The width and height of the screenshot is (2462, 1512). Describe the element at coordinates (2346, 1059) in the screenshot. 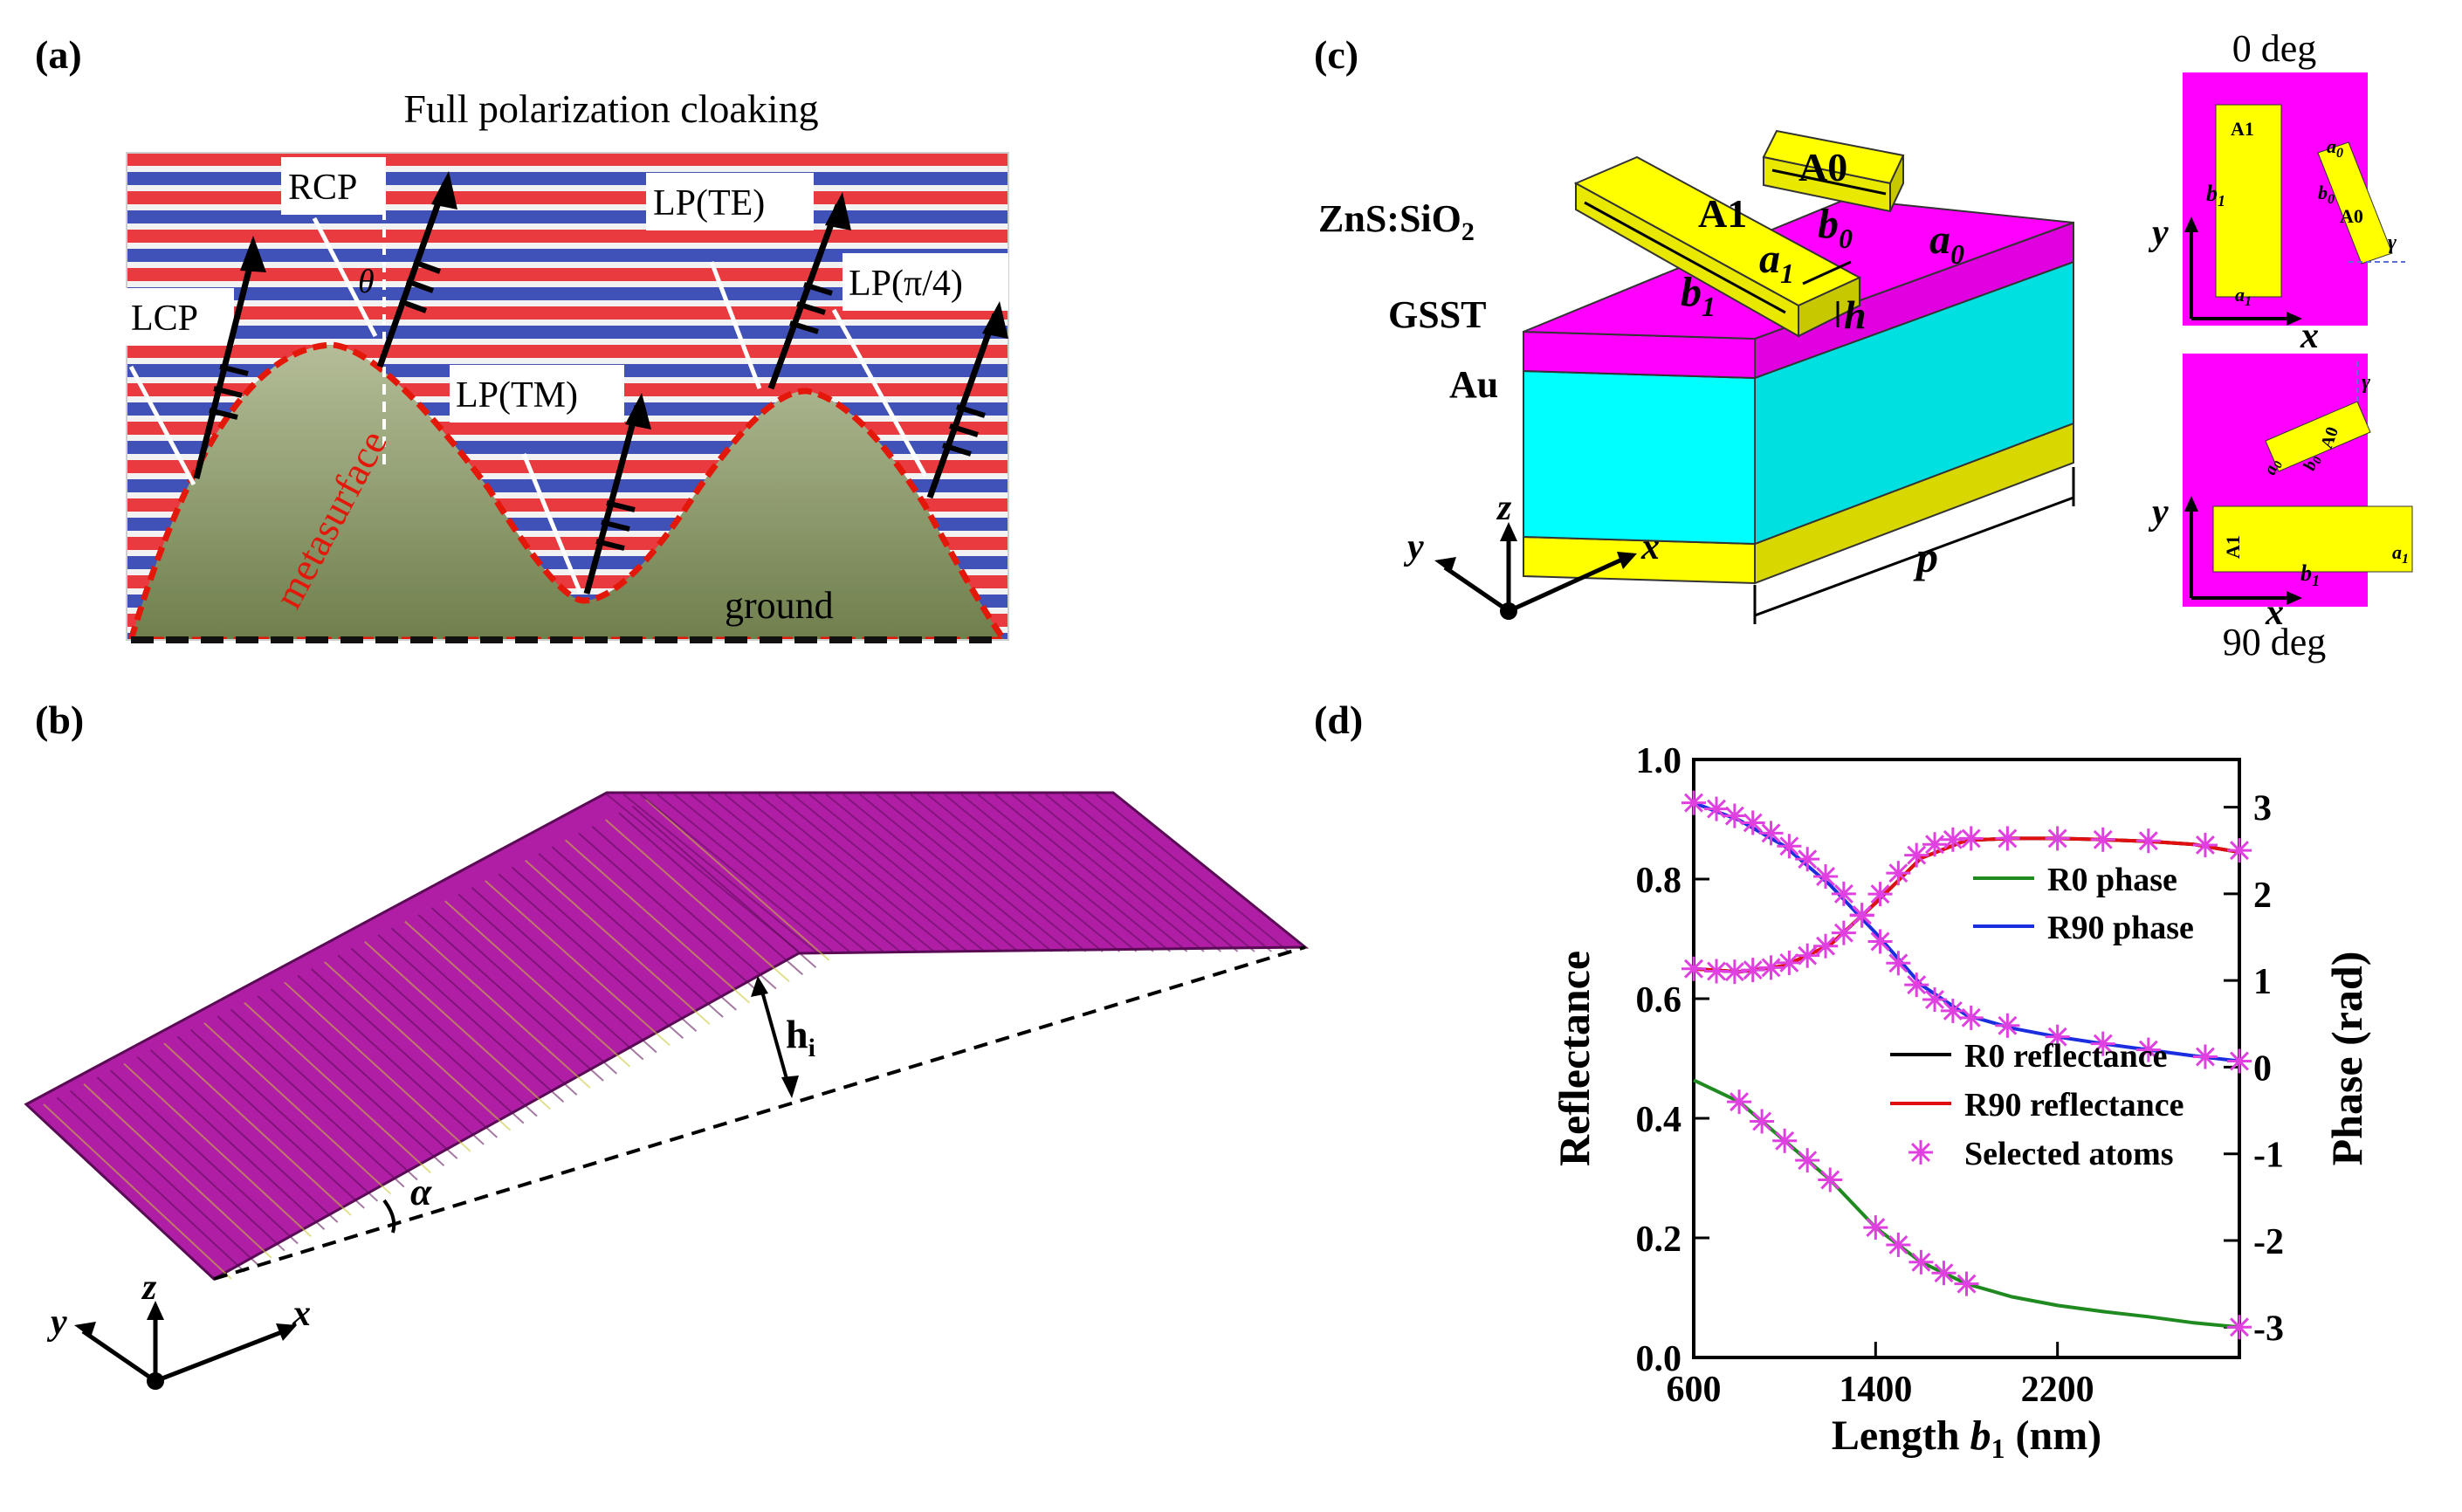

I see `y2-axis-label: Phase (rad)` at that location.